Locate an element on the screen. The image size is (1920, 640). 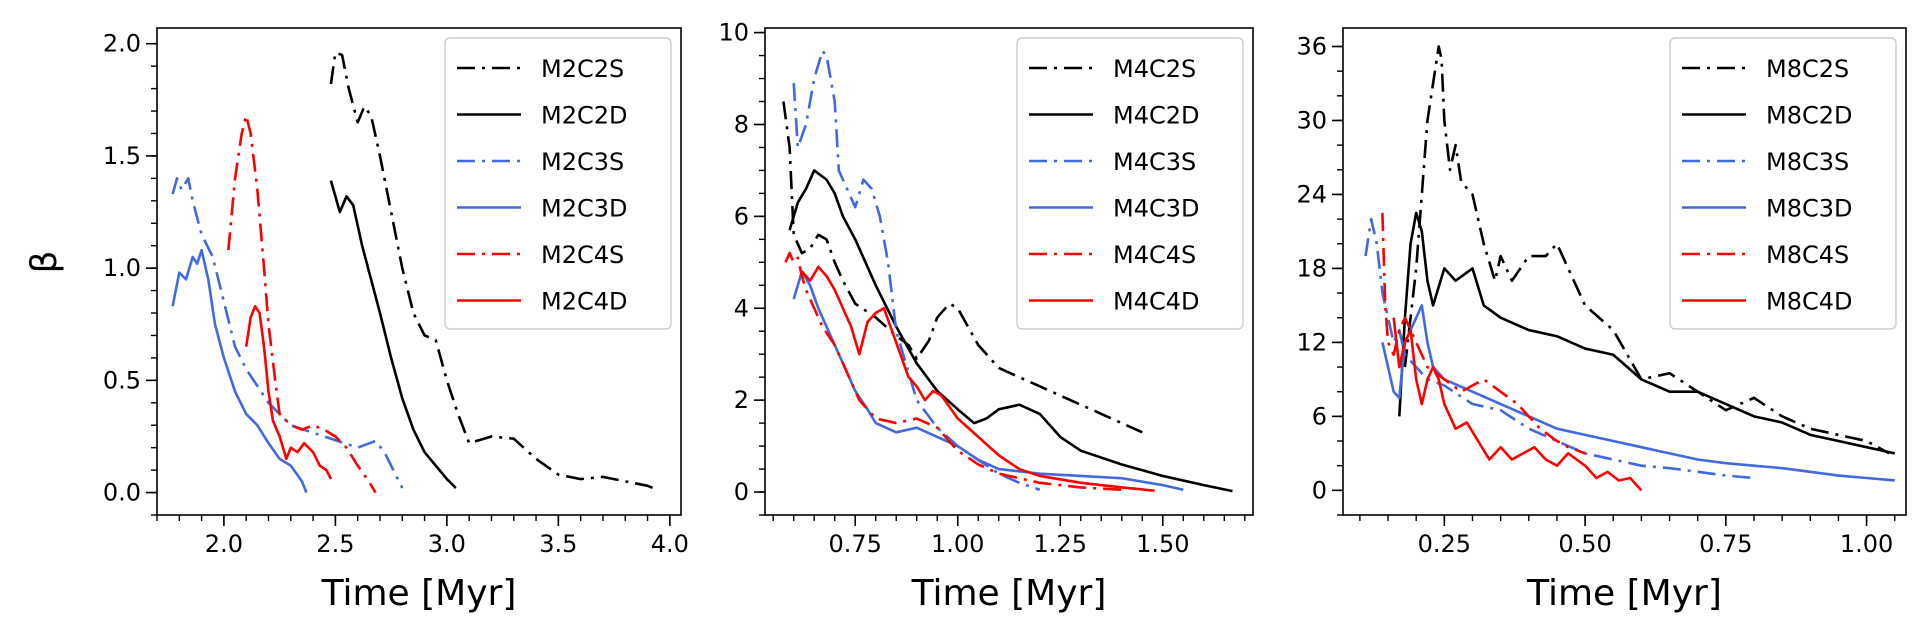
series-line-M4C2S is located at coordinates (962, 267).